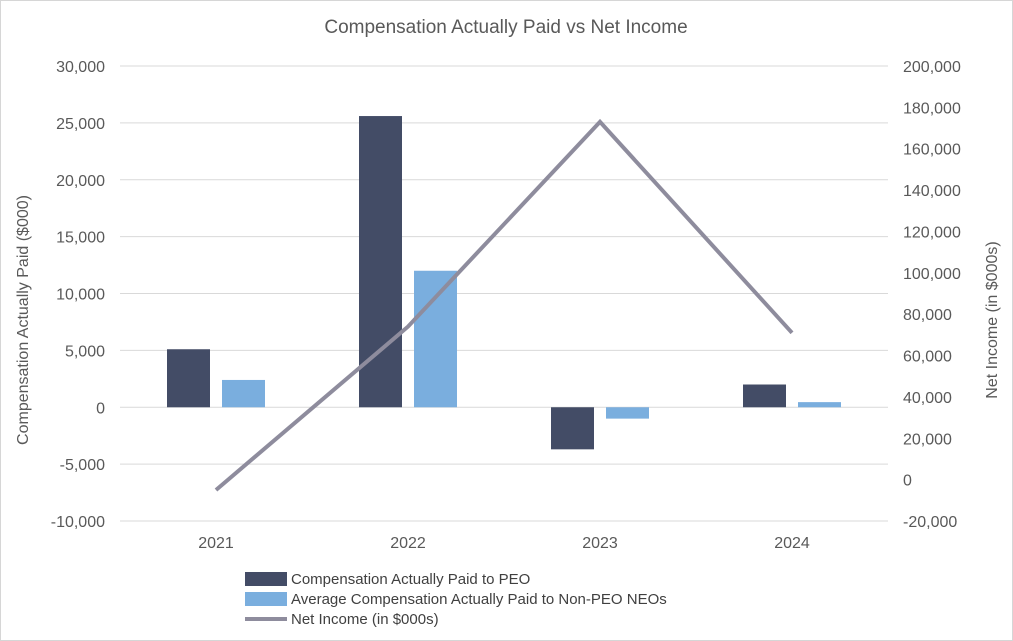 This screenshot has height=641, width=1013. Describe the element at coordinates (80, 181) in the screenshot. I see `left-tick-label: 20,000` at that location.